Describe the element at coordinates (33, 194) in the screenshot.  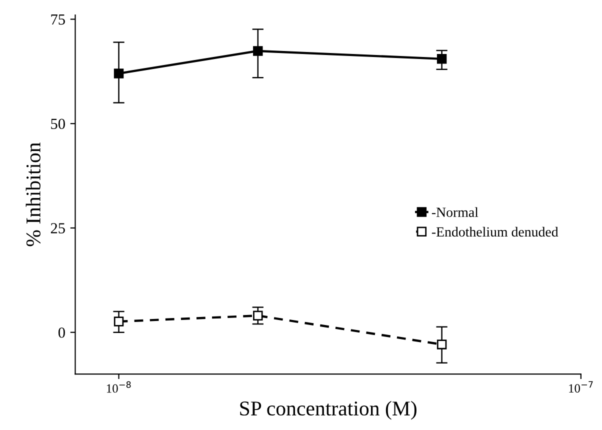
I see `y-axis-title: % Inhibition` at that location.